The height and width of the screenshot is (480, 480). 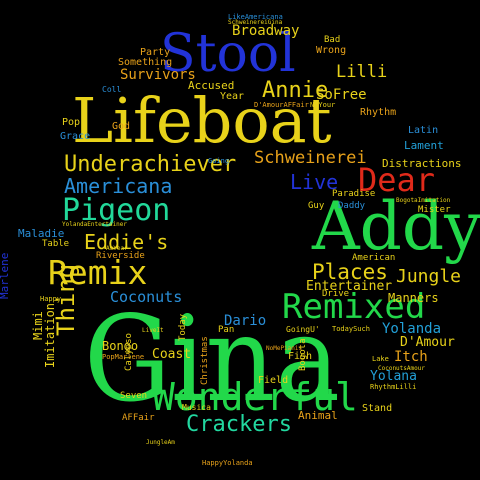 What do you see at coordinates (227, 463) in the screenshot?
I see `word-happyyolanda: HappyYolanda` at bounding box center [227, 463].